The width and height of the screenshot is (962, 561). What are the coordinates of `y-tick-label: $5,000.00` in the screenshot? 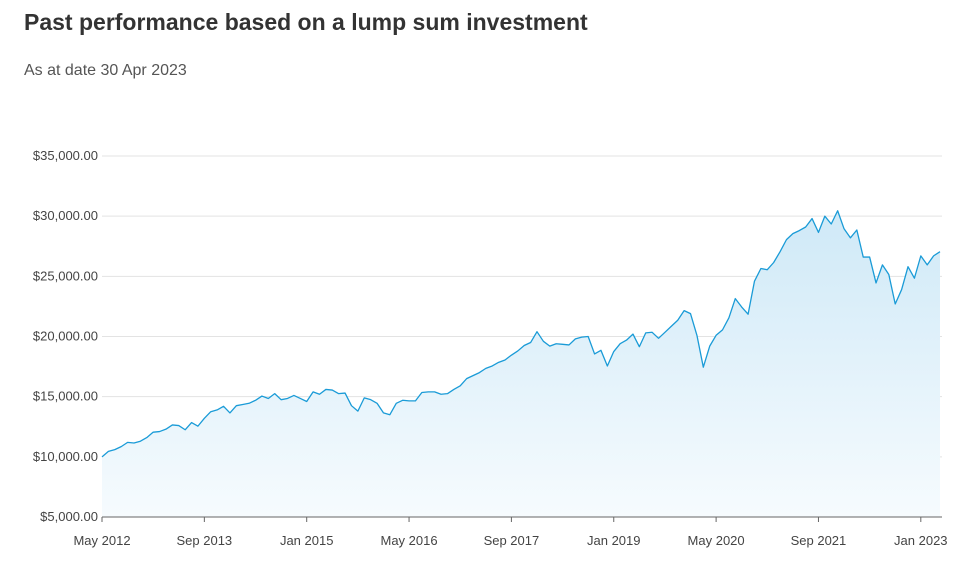 It's located at (69, 516).